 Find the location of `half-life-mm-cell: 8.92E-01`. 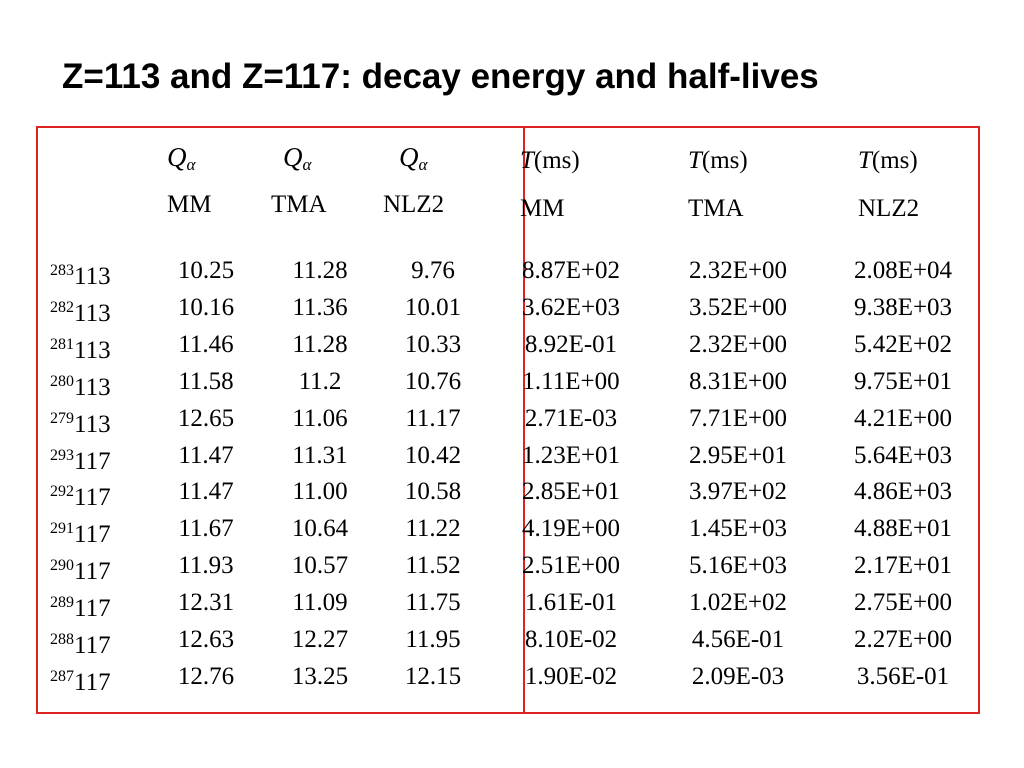

half-life-mm-cell: 8.92E-01 is located at coordinates (571, 344).